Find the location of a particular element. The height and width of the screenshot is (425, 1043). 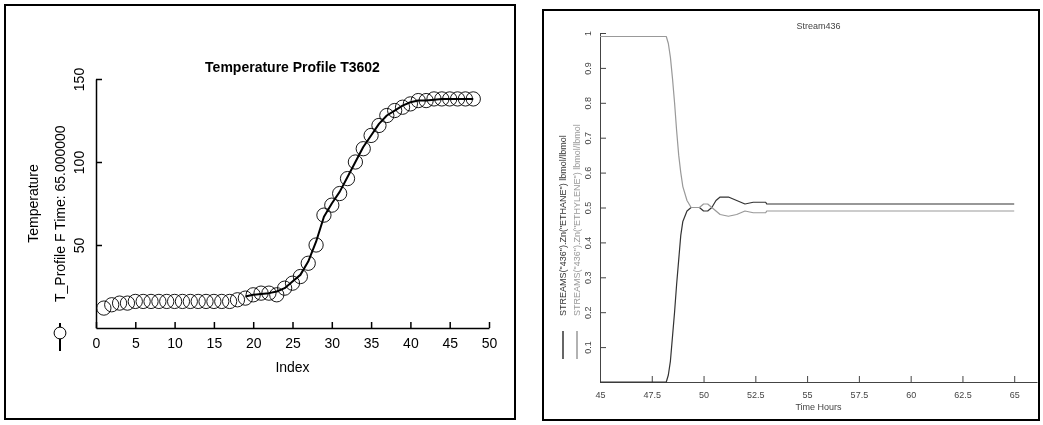

y-tick-label: 0.8 is located at coordinates (587, 103).